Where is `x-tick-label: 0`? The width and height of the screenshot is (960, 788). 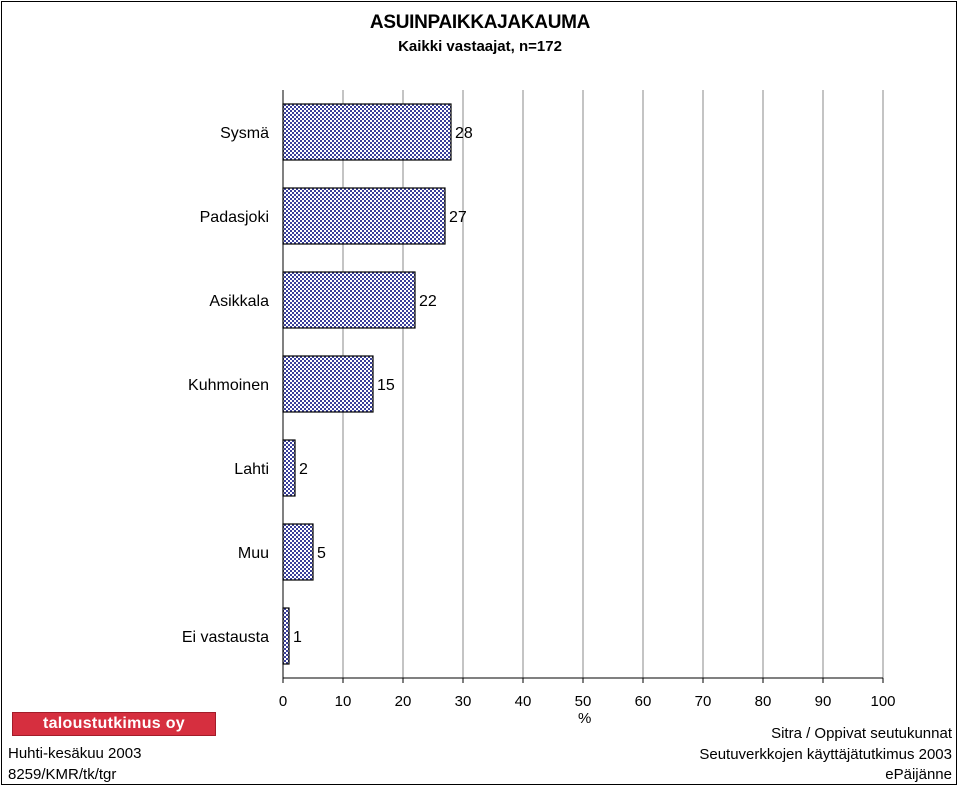
x-tick-label: 0 is located at coordinates (283, 701).